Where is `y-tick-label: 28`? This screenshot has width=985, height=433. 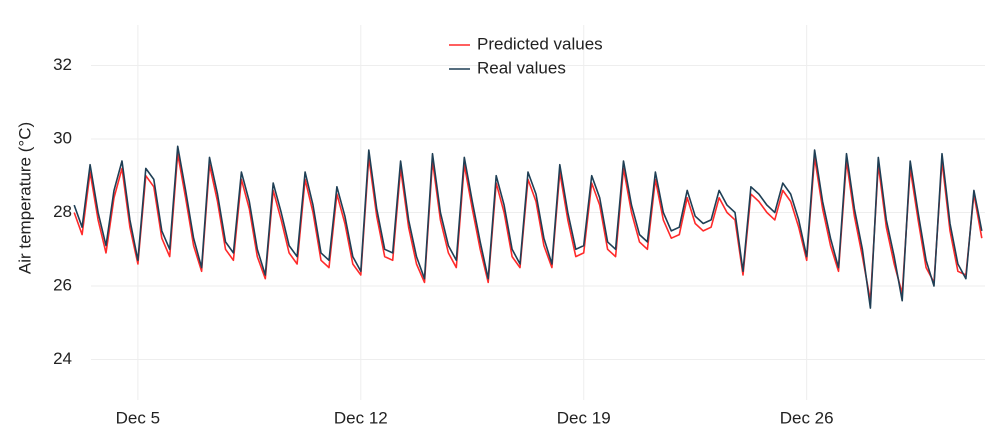
y-tick-label: 28 is located at coordinates (62, 211).